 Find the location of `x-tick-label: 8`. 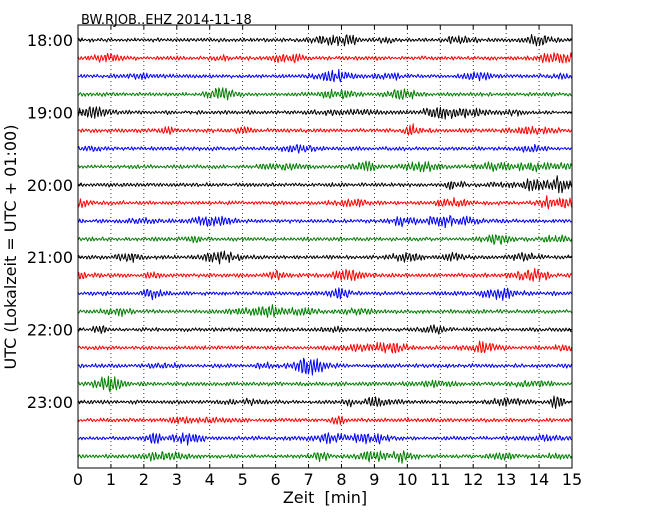

x-tick-label: 8 is located at coordinates (341, 479).